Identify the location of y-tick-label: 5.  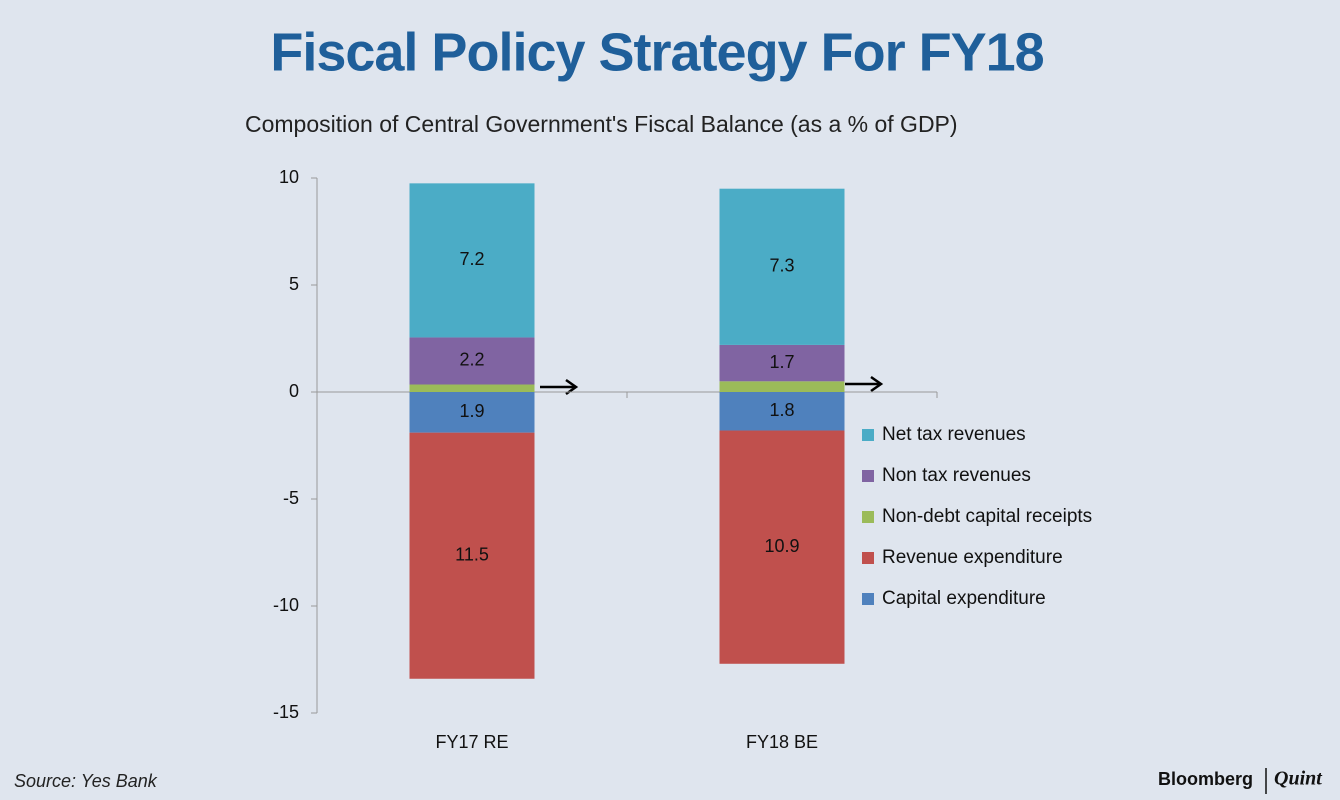
(294, 284).